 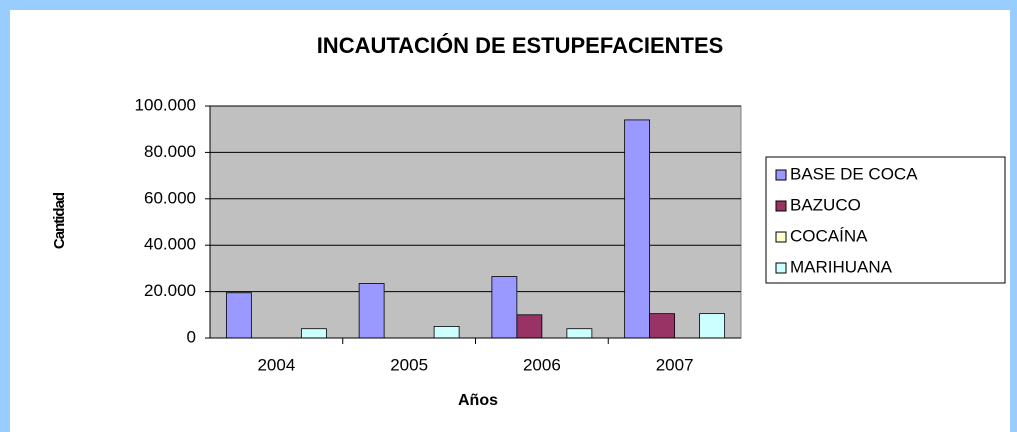 I want to click on y-axis-label: Cantidad, so click(x=59, y=220).